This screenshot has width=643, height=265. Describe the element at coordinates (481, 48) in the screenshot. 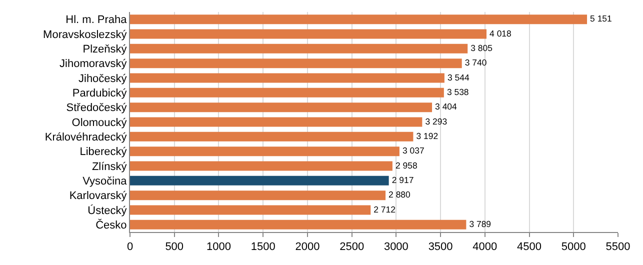

I see `data-label: 3 805` at that location.